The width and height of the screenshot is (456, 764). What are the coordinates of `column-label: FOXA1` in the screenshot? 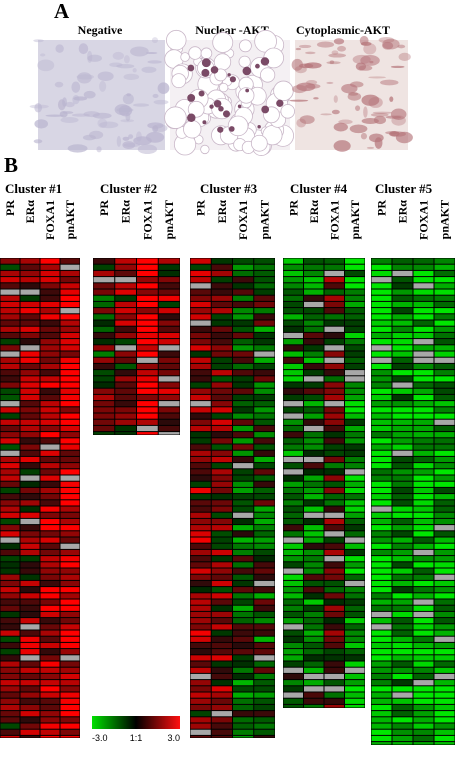 It's located at (334, 220).